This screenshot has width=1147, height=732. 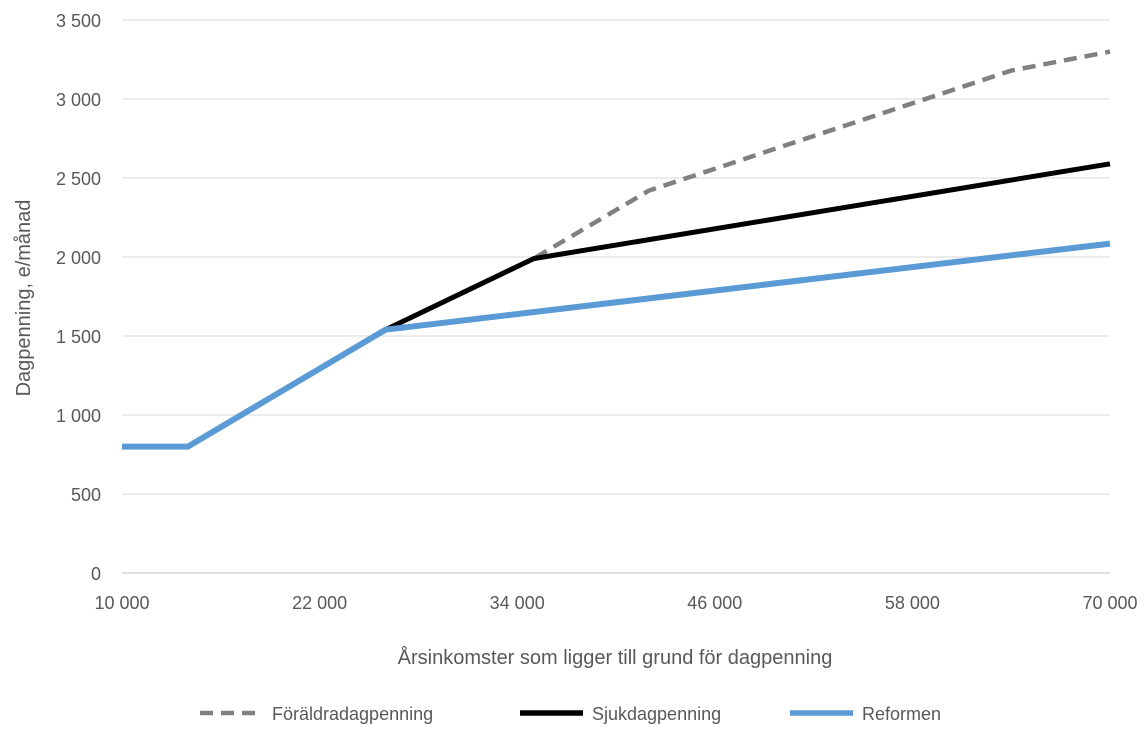 What do you see at coordinates (78, 337) in the screenshot?
I see `y-tick-label: 1 500` at bounding box center [78, 337].